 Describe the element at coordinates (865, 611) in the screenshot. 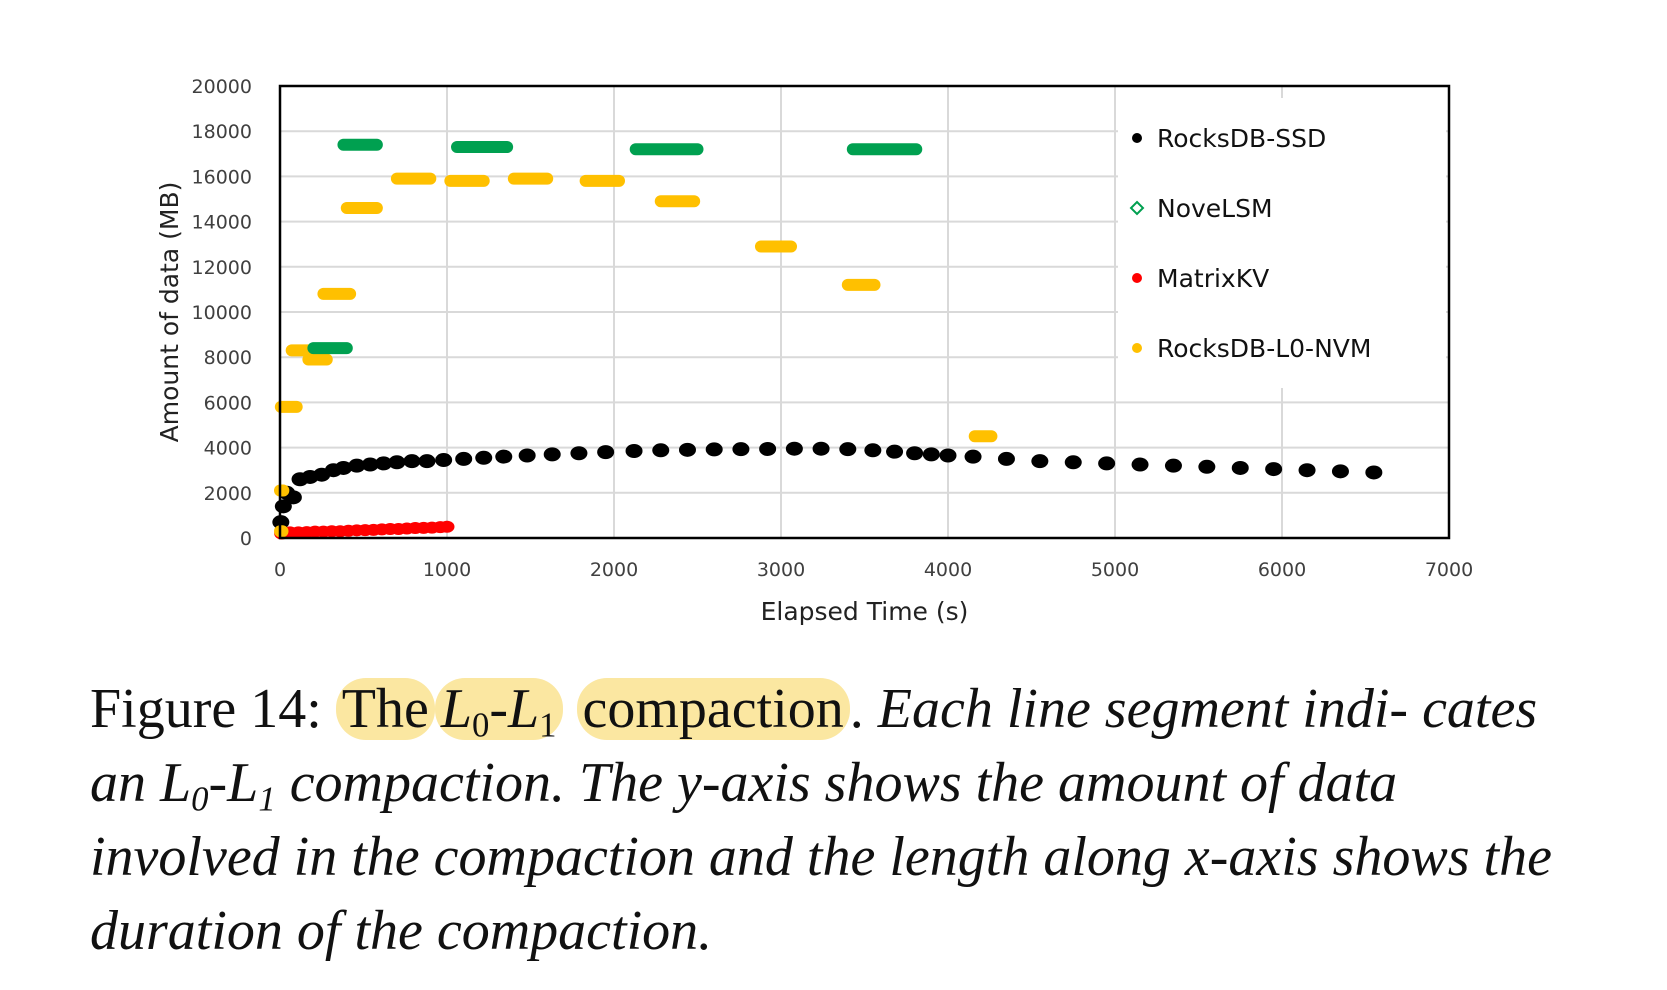

I see `x-axis-label: Elapsed Time (s)` at that location.